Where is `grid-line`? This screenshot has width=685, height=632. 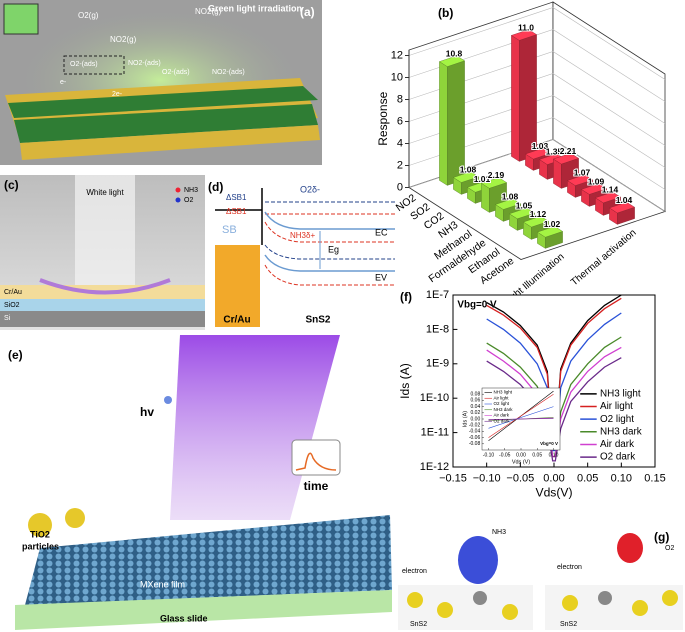
grid-line is located at coordinates (537, 43).